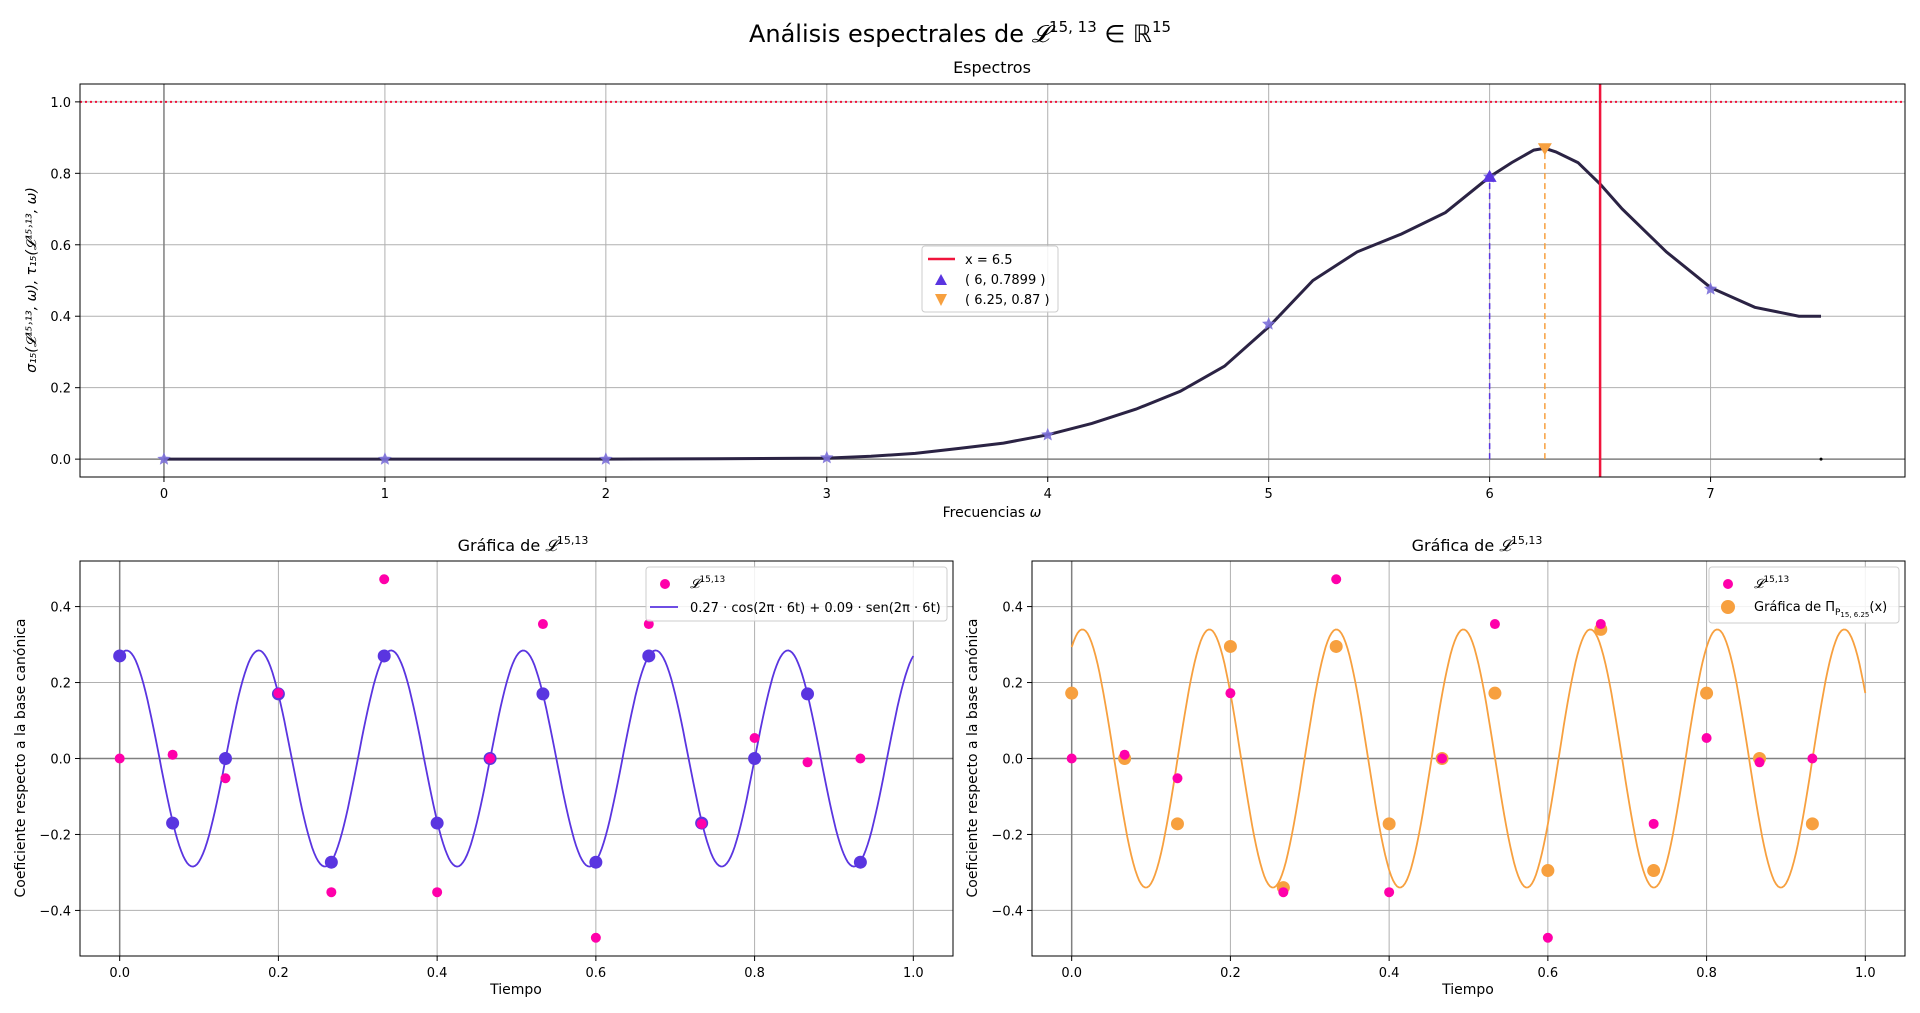 The height and width of the screenshot is (1013, 1920). Describe the element at coordinates (515, 990) in the screenshot. I see `signal-fit-xlabel: Tiempo` at that location.